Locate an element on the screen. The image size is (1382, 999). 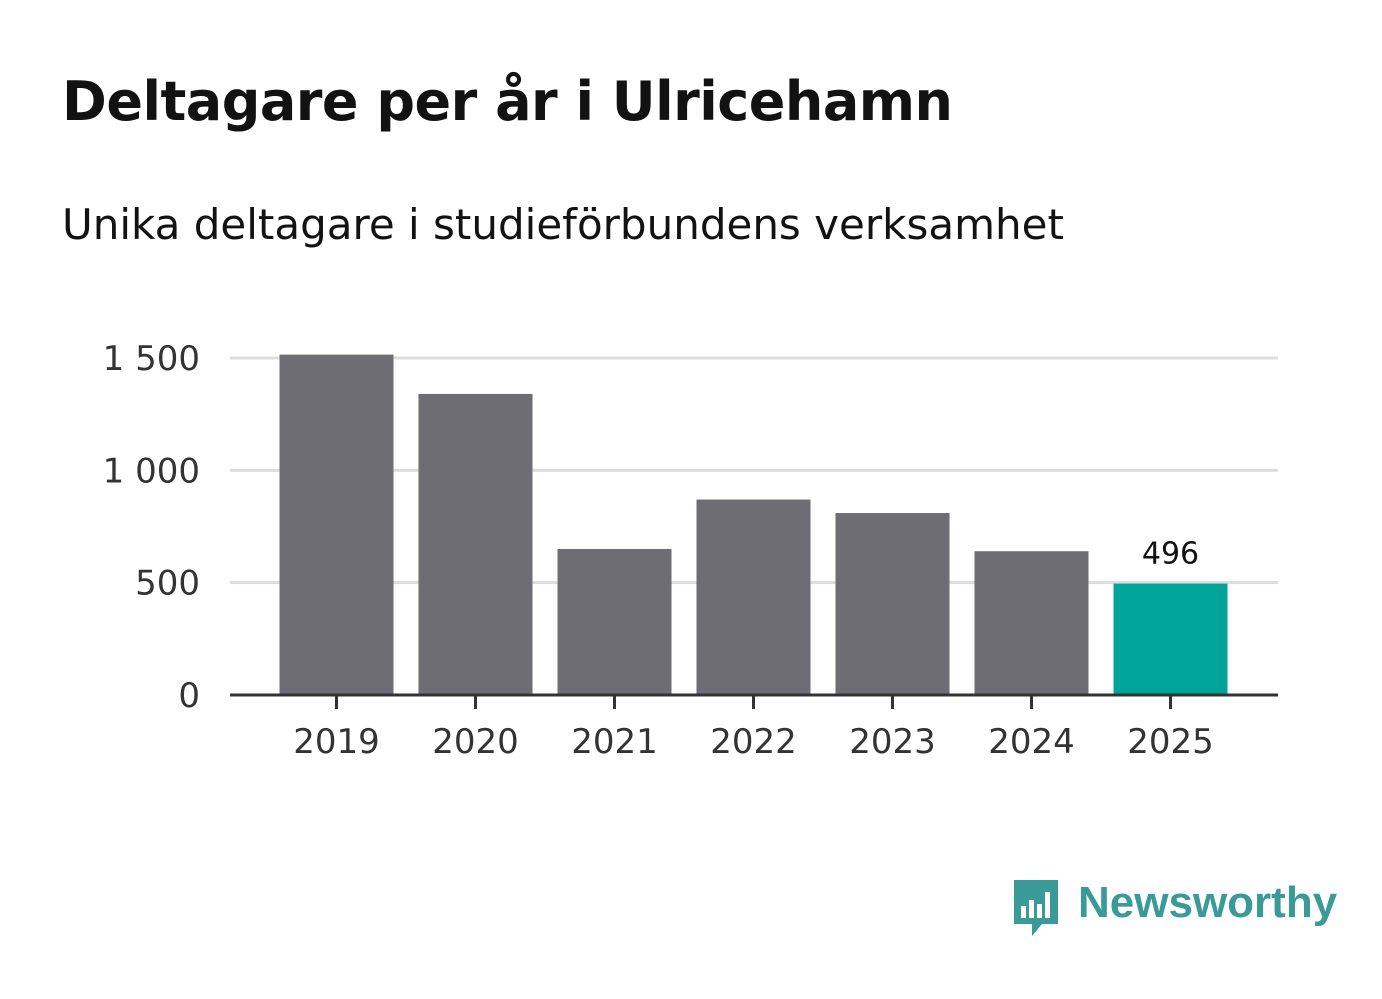
bar-2023 is located at coordinates (892, 604).